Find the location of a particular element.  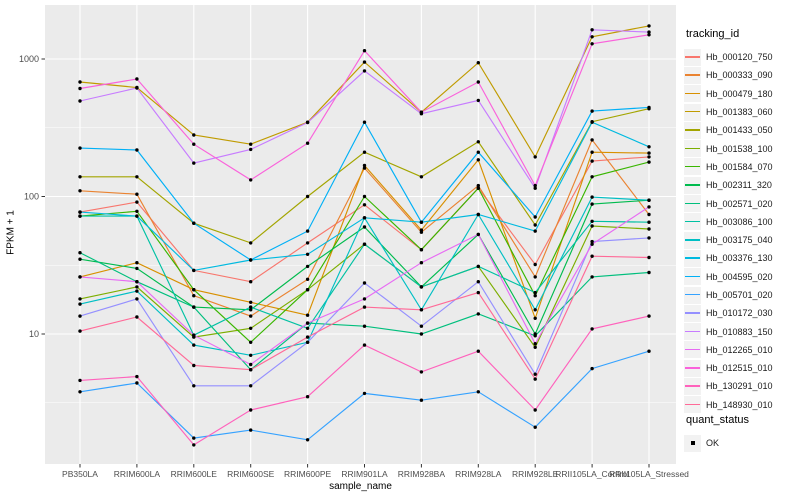

legend-item-Hb_002311_320: Hb_002311_320 is located at coordinates (741, 185).